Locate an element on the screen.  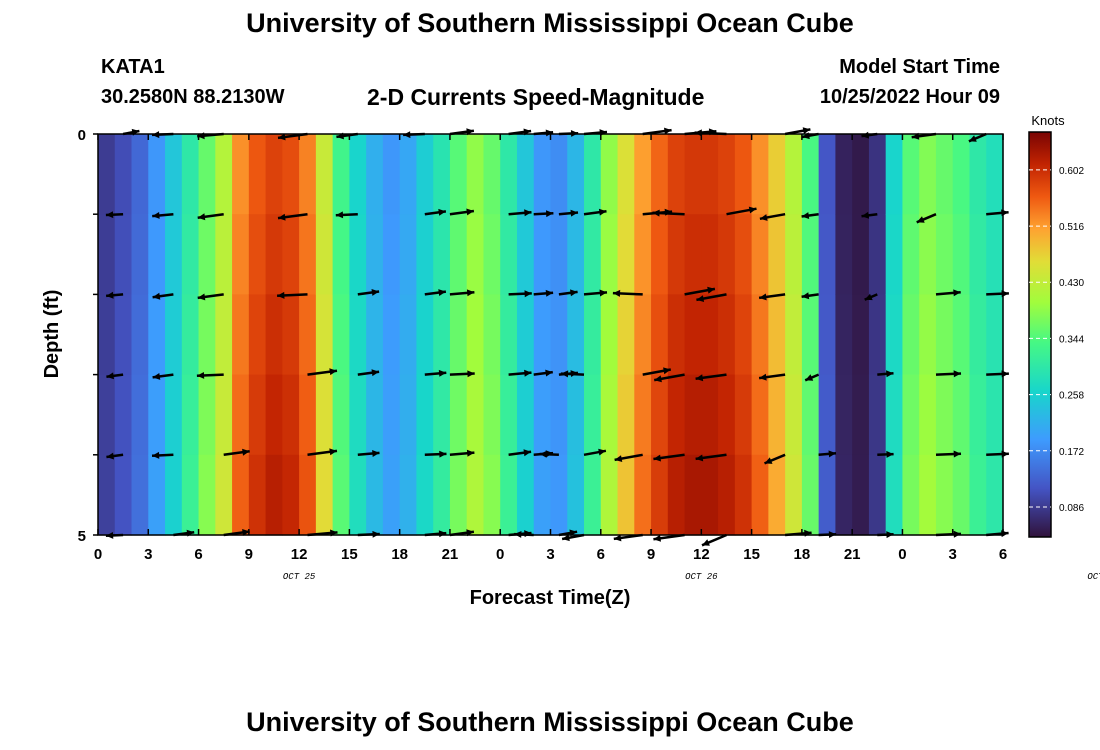
colorbar-tick-label: 0.258 is located at coordinates (1071, 396).